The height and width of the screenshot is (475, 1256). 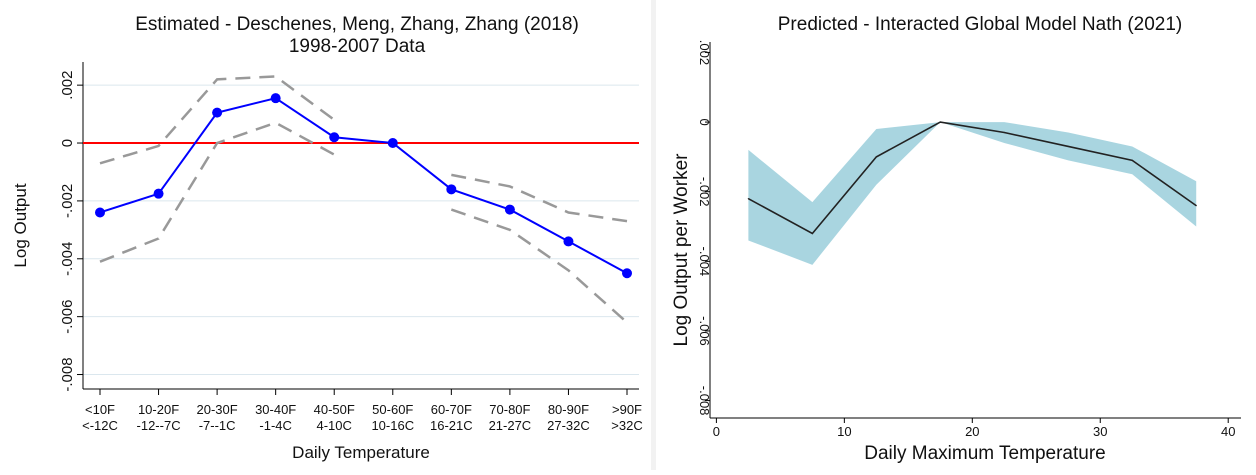 I want to click on x-tick-label: 20, so click(x=972, y=431).